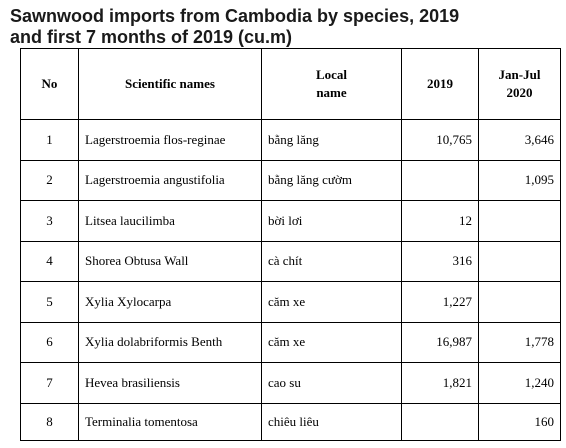 The height and width of the screenshot is (448, 566). What do you see at coordinates (170, 140) in the screenshot?
I see `cell-scientific-name: Lagerstroemia flos-reginae` at bounding box center [170, 140].